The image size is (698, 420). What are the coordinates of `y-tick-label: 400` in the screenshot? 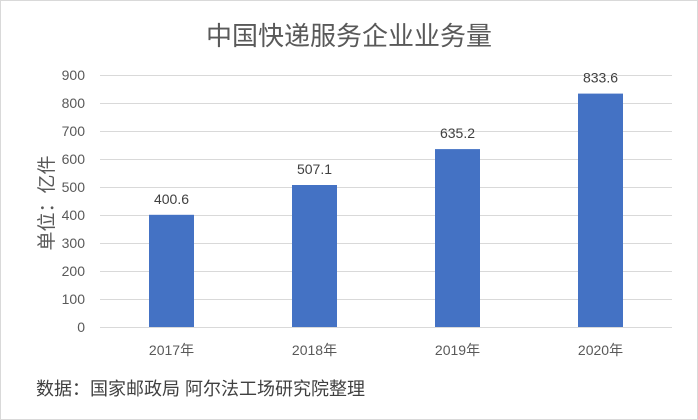 It's located at (74, 215).